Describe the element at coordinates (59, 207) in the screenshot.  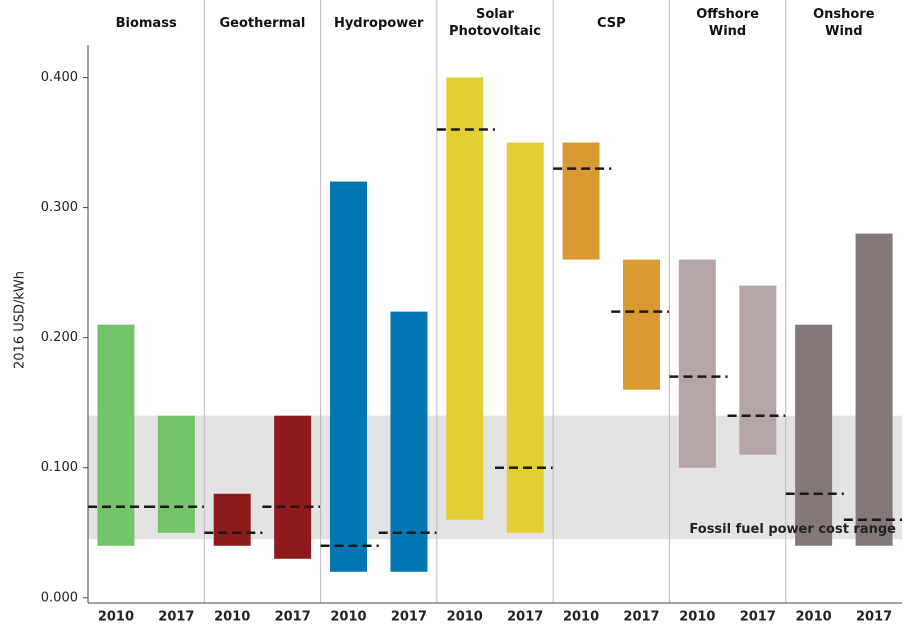
I see `y-tick-label: 0.300` at that location.